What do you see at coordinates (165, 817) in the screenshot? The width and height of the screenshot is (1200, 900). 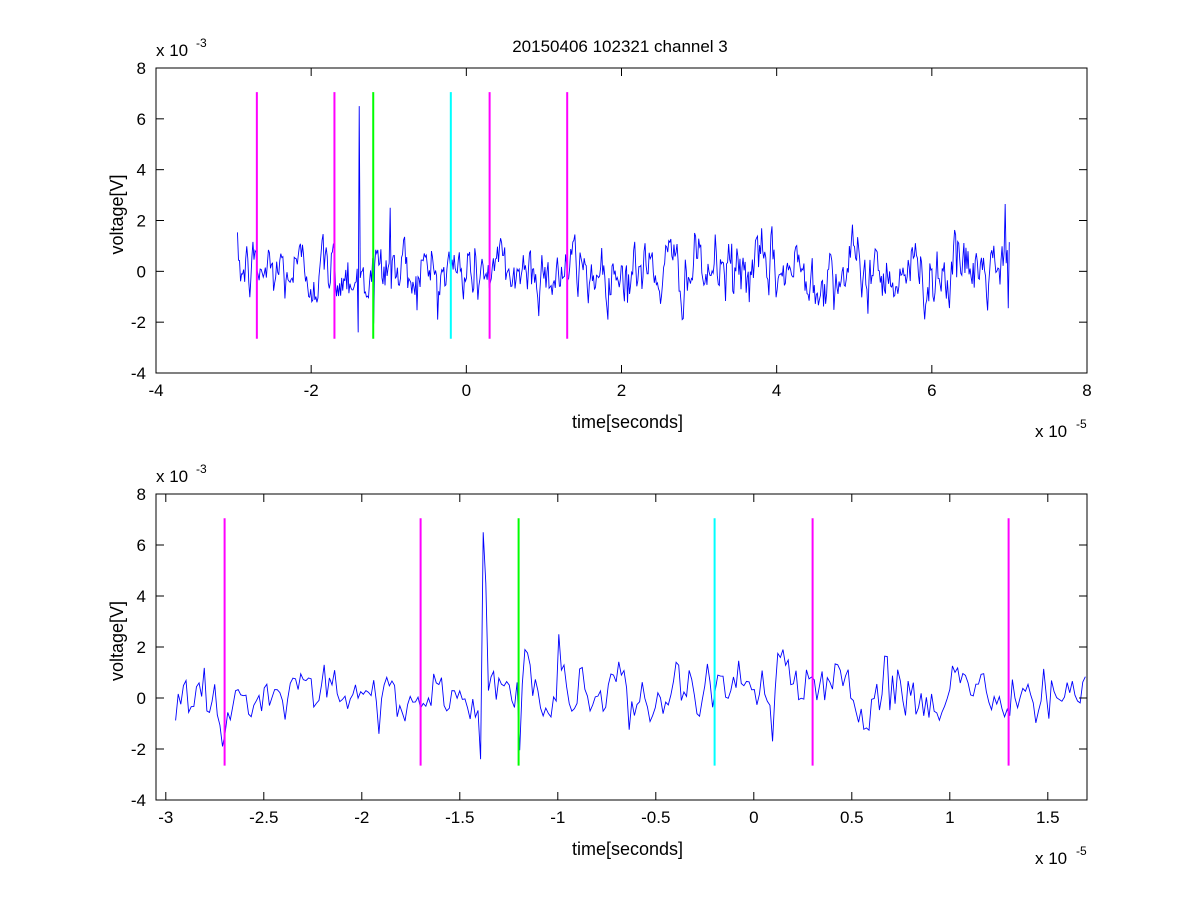 I see `x-tick-label: -3` at bounding box center [165, 817].